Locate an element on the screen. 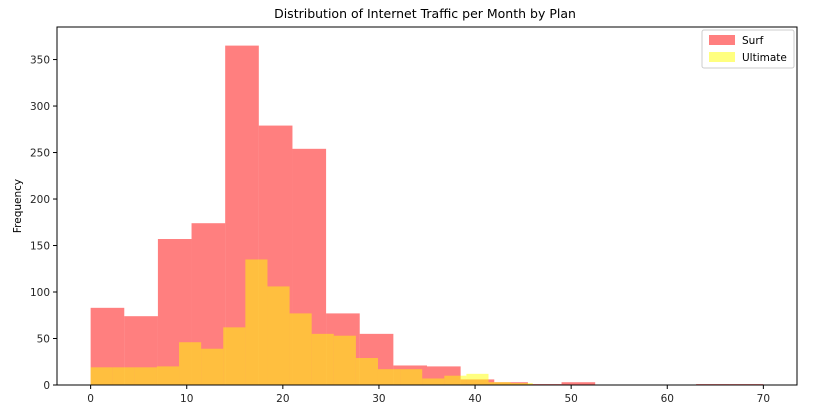 This screenshot has width=819, height=415. y-tick-label: 0 is located at coordinates (46, 386).